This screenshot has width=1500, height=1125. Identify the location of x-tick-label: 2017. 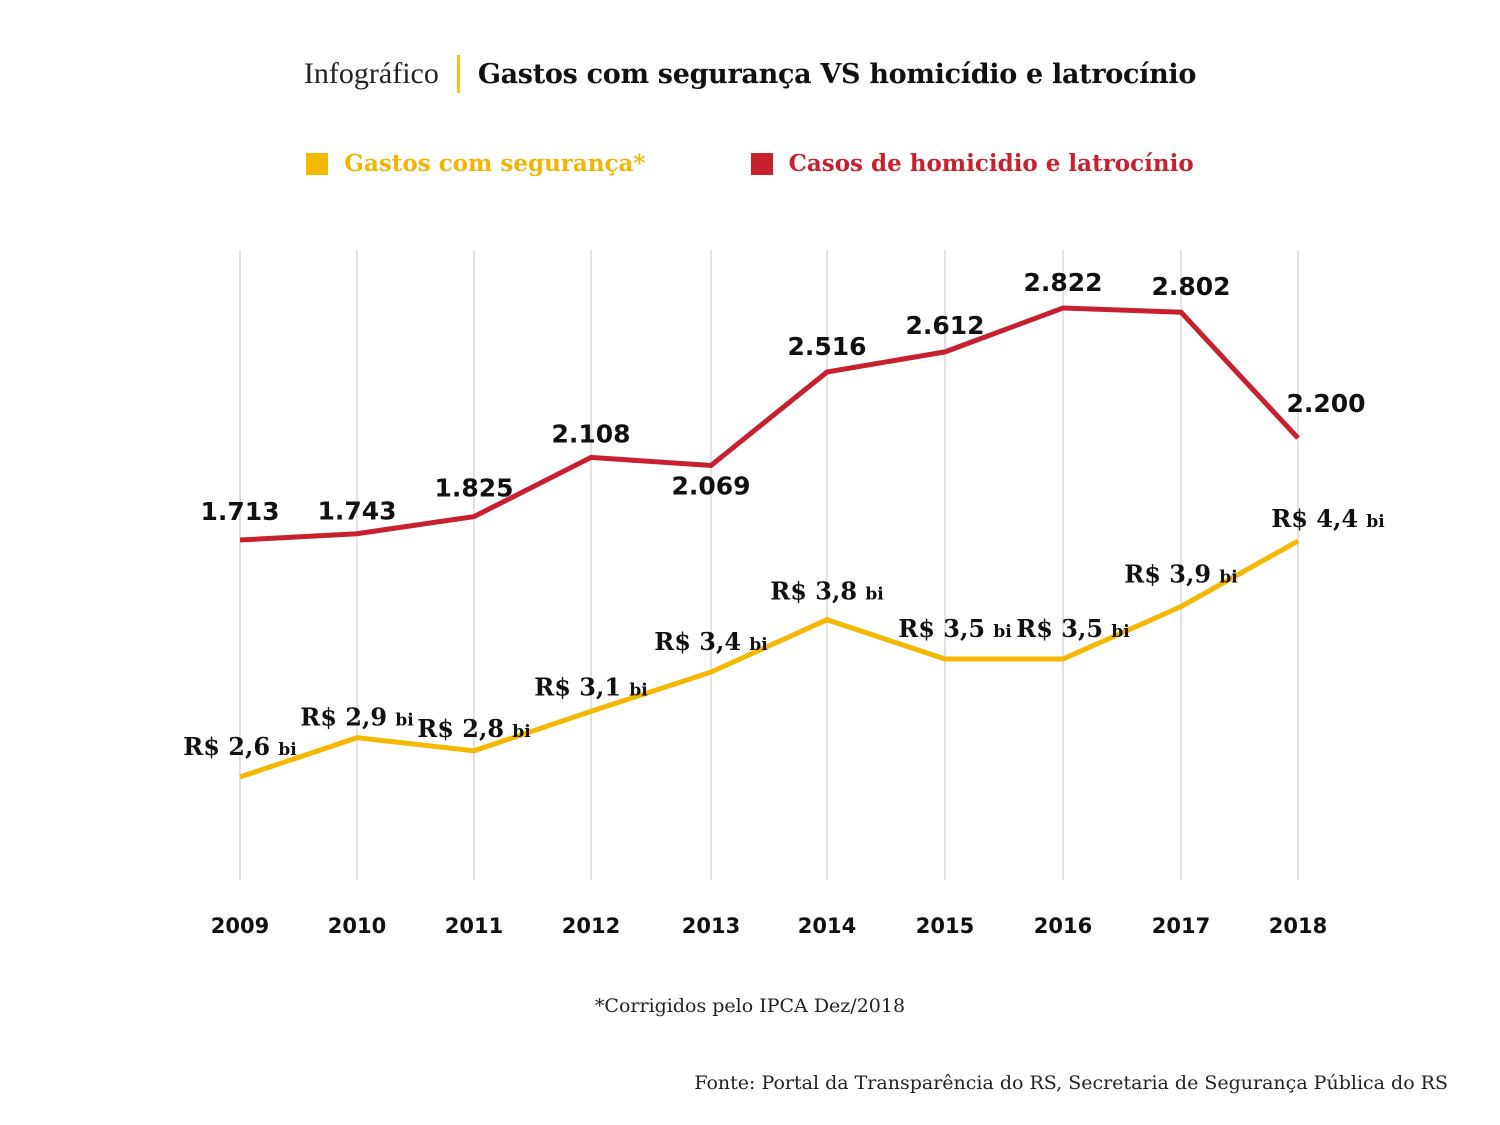
(1181, 926).